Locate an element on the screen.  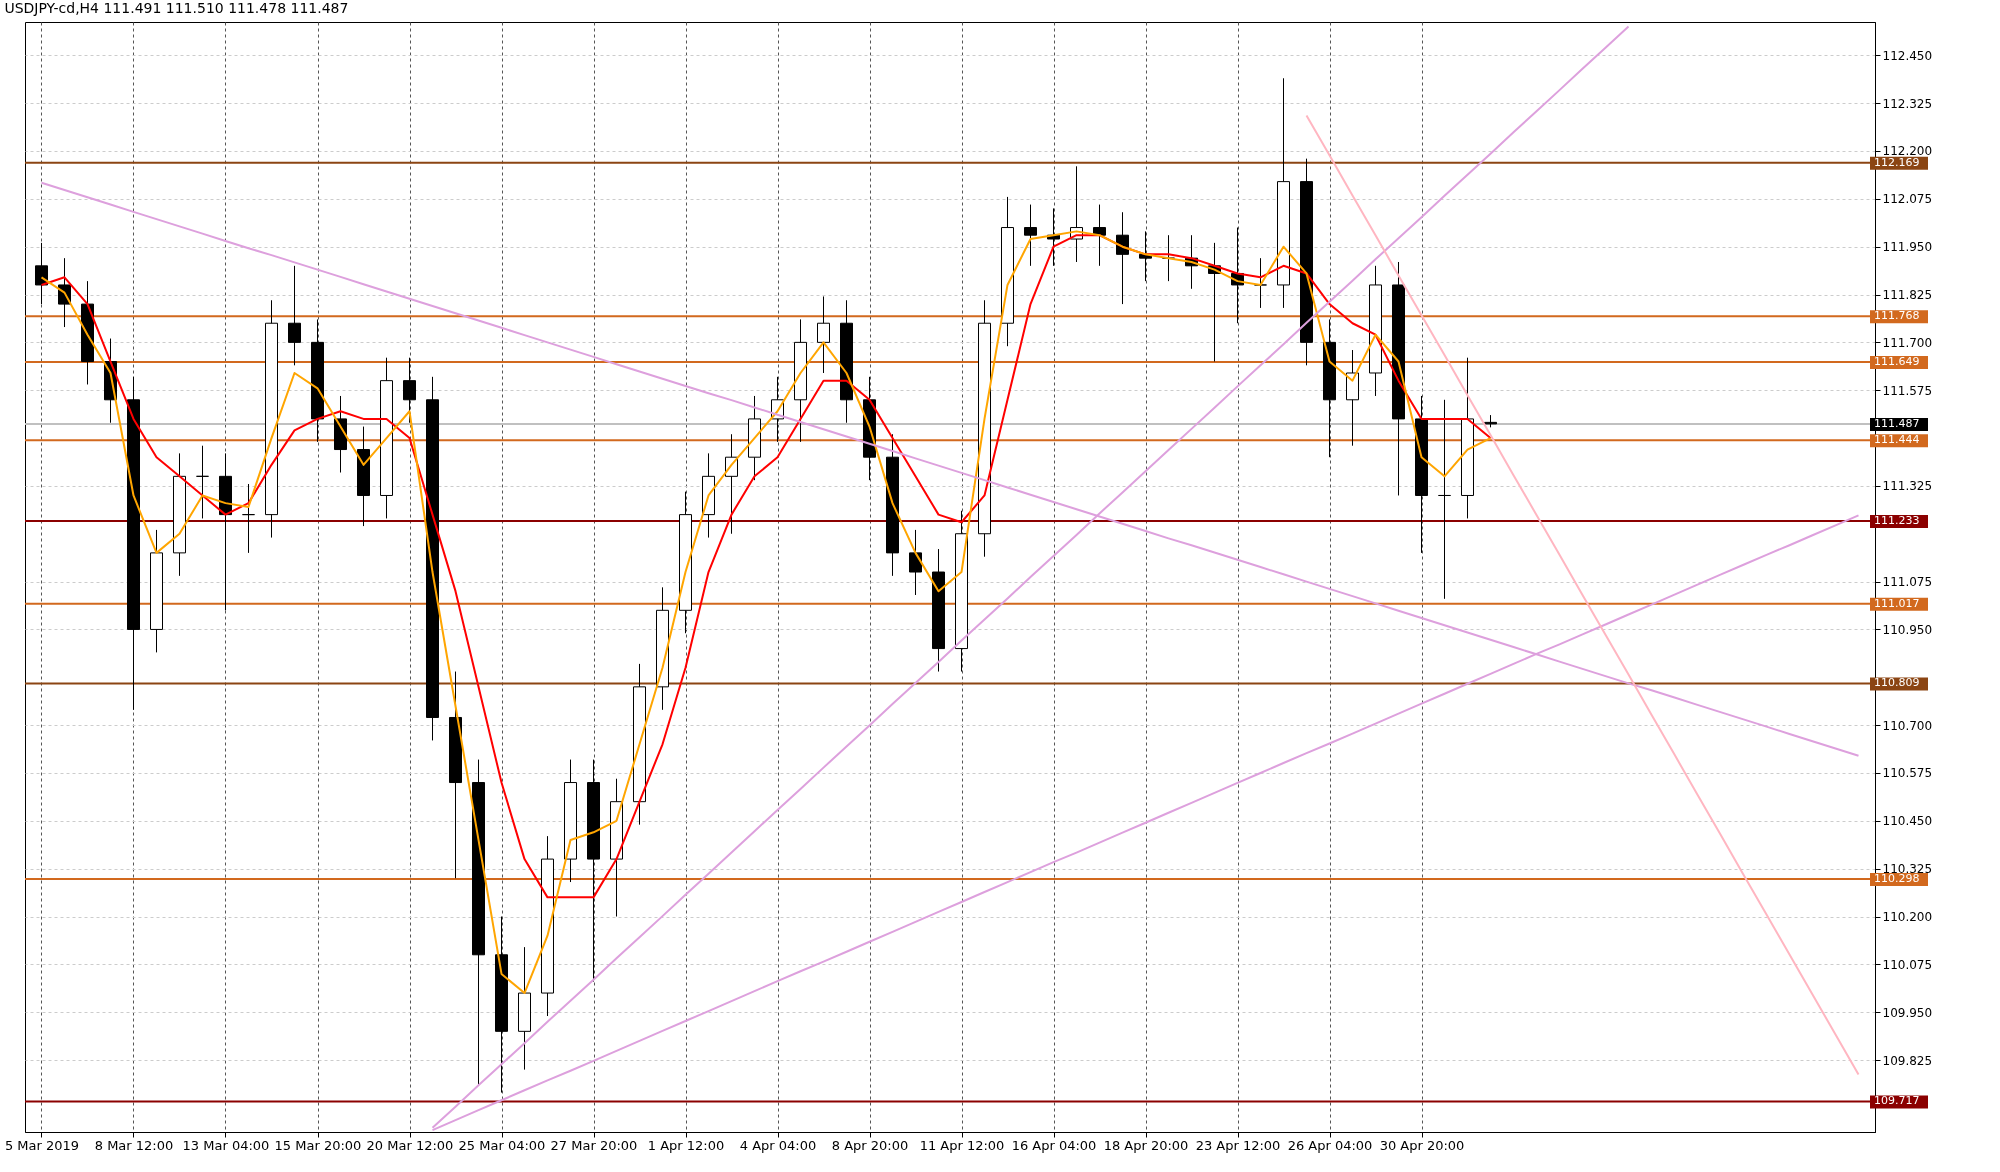
x-tick-label: 5 Mar 2019 is located at coordinates (42, 1145).